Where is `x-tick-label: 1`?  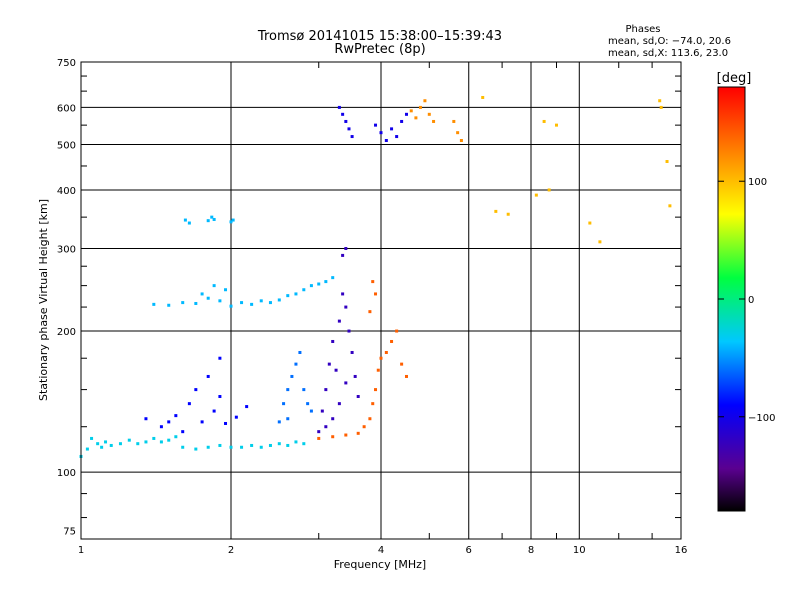 x-tick-label: 1 is located at coordinates (81, 550).